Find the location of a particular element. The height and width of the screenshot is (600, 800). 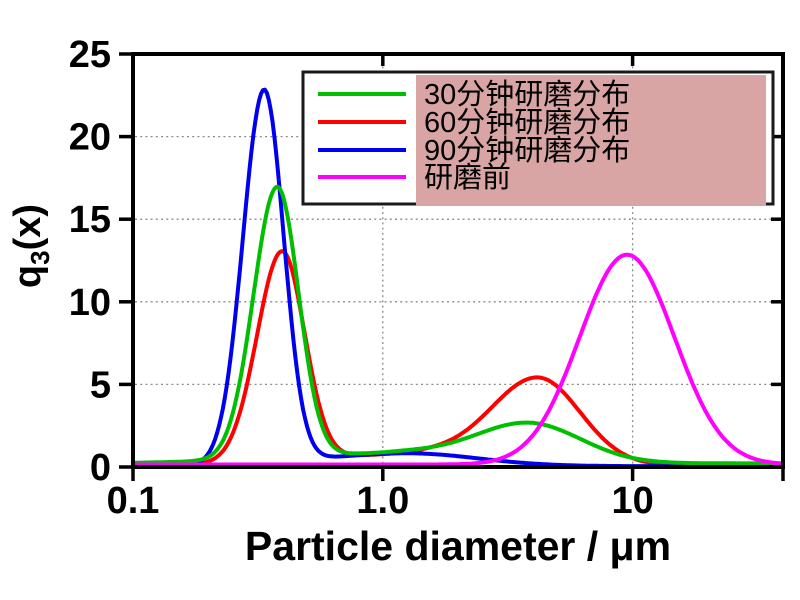

x-tick-label-1.0: 1.0 is located at coordinates (382, 501).